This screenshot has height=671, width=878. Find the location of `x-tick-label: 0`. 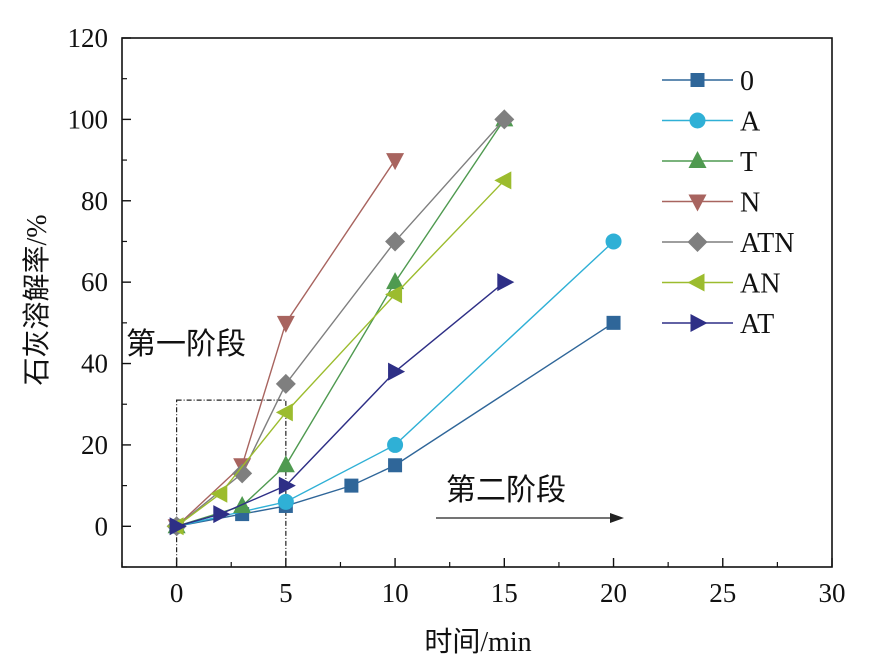

x-tick-label: 0 is located at coordinates (177, 593).